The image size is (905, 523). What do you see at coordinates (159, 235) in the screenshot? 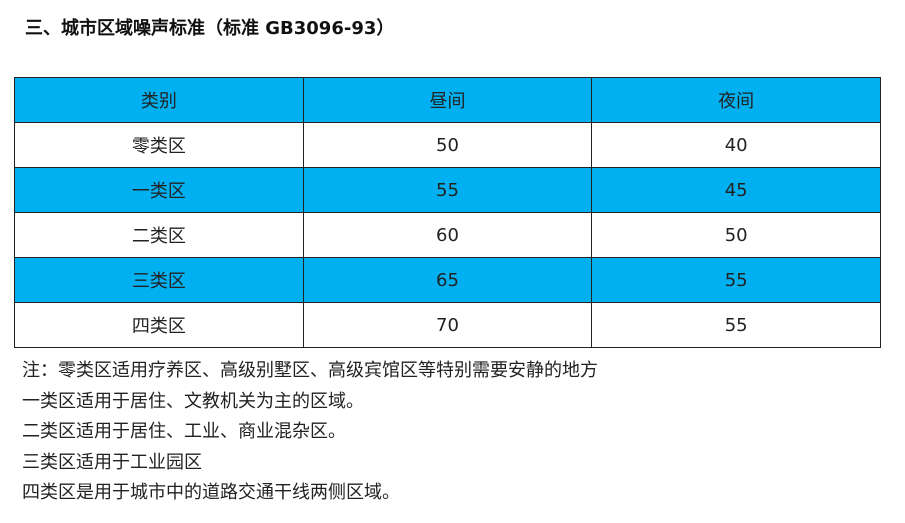
I see `cell-category: 二类区` at bounding box center [159, 235].